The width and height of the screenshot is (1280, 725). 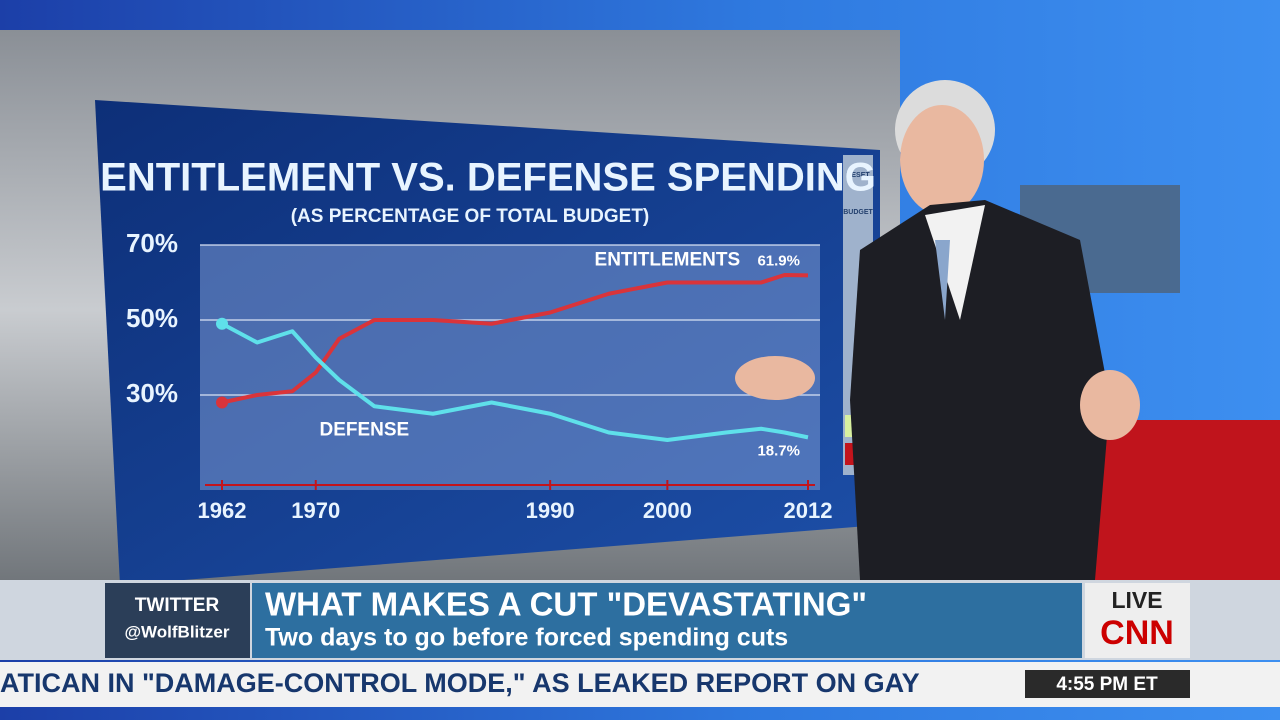 What do you see at coordinates (942, 280) in the screenshot?
I see `tie` at bounding box center [942, 280].